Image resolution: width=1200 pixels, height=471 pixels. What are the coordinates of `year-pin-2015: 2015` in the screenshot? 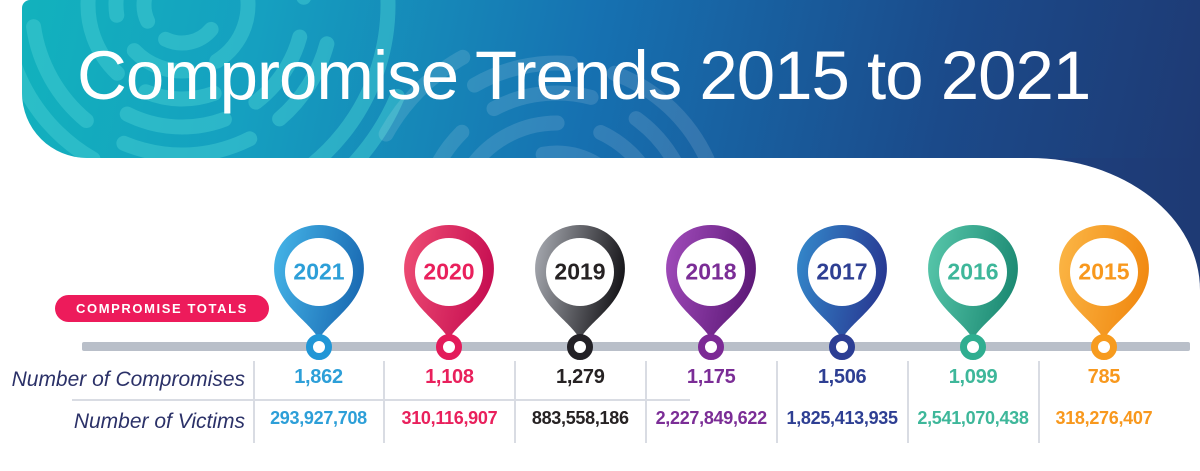 It's located at (1103, 292).